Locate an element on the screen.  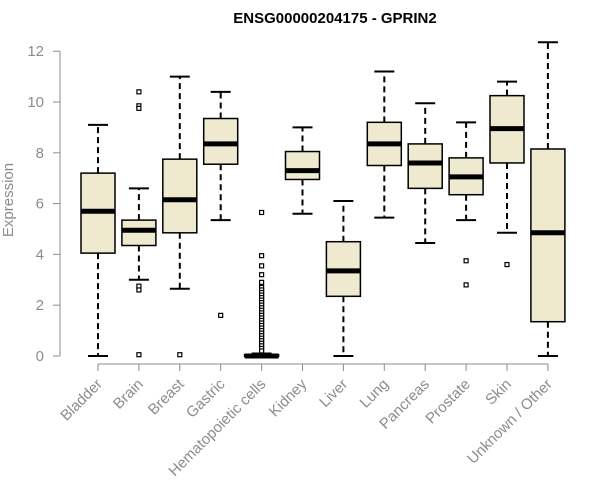
y-tick-label: 0 is located at coordinates (40, 356).